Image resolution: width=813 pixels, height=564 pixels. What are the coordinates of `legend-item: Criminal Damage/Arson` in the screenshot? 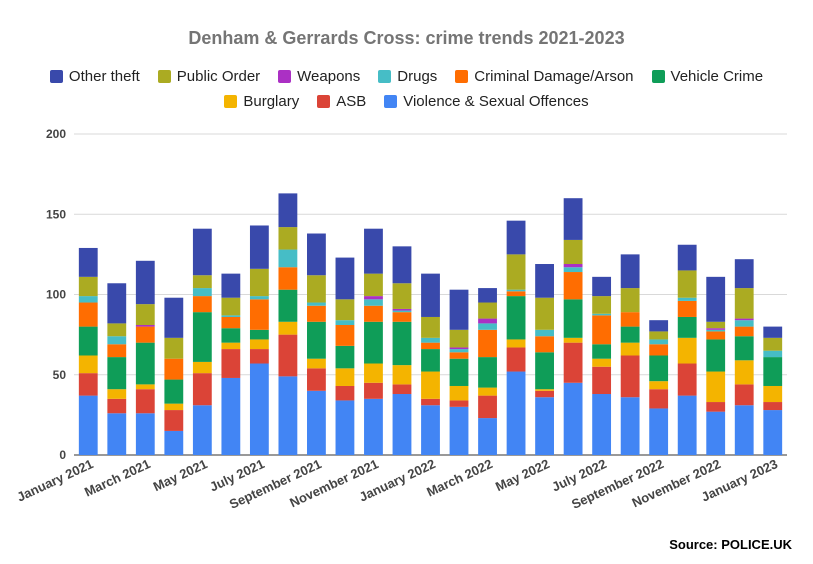 It's located at (544, 76).